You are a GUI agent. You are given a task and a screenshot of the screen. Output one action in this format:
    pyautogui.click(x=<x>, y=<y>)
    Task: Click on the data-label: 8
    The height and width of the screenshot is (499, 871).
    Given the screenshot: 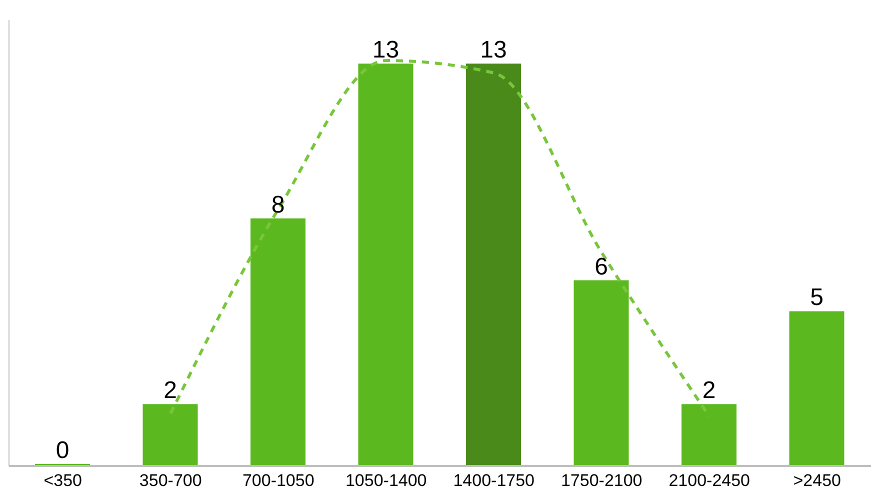 What is the action you would take?
    pyautogui.click(x=278, y=204)
    